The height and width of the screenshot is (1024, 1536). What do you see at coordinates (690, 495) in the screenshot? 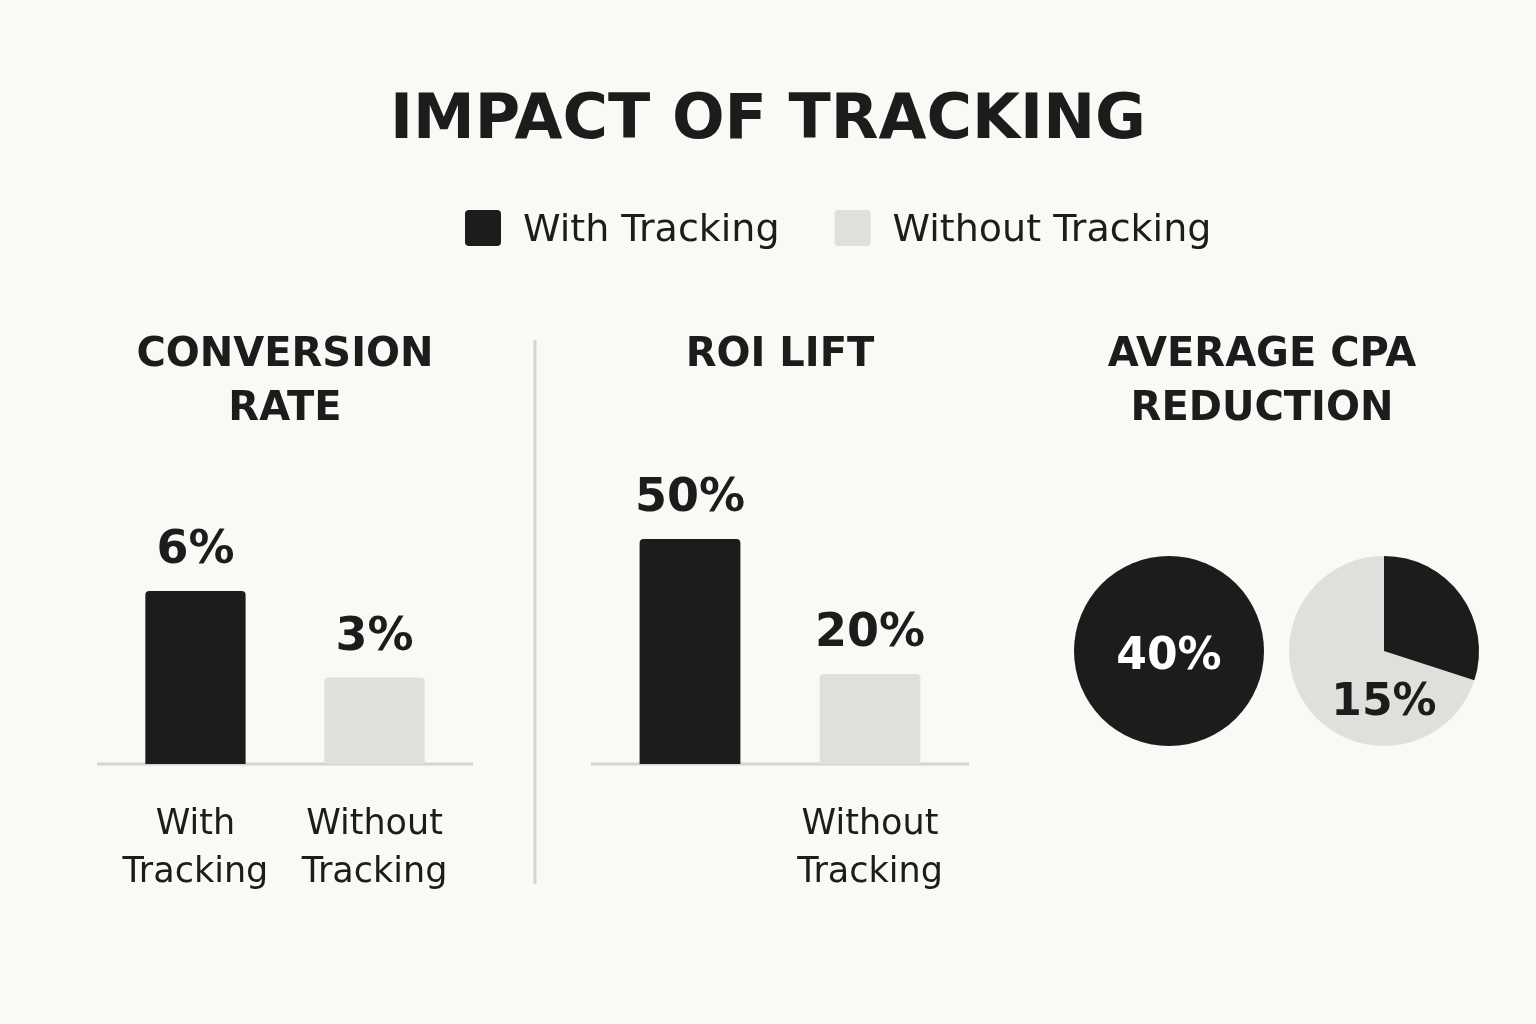
I see `data-label: 50%` at bounding box center [690, 495].